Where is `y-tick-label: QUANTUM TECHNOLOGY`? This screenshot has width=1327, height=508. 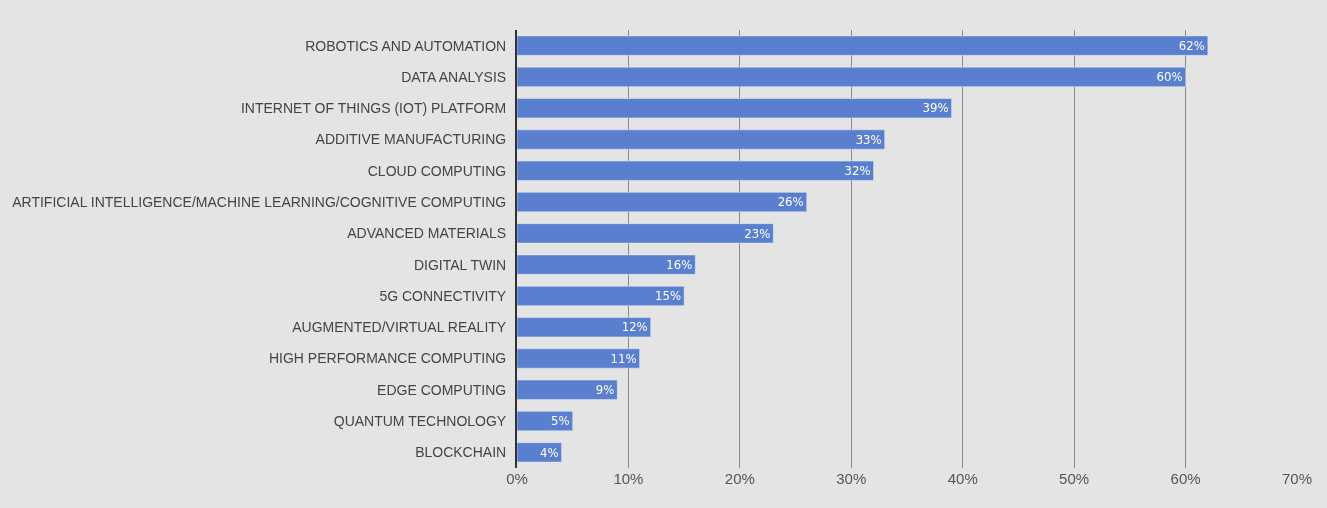 y-tick-label: QUANTUM TECHNOLOGY is located at coordinates (420, 420).